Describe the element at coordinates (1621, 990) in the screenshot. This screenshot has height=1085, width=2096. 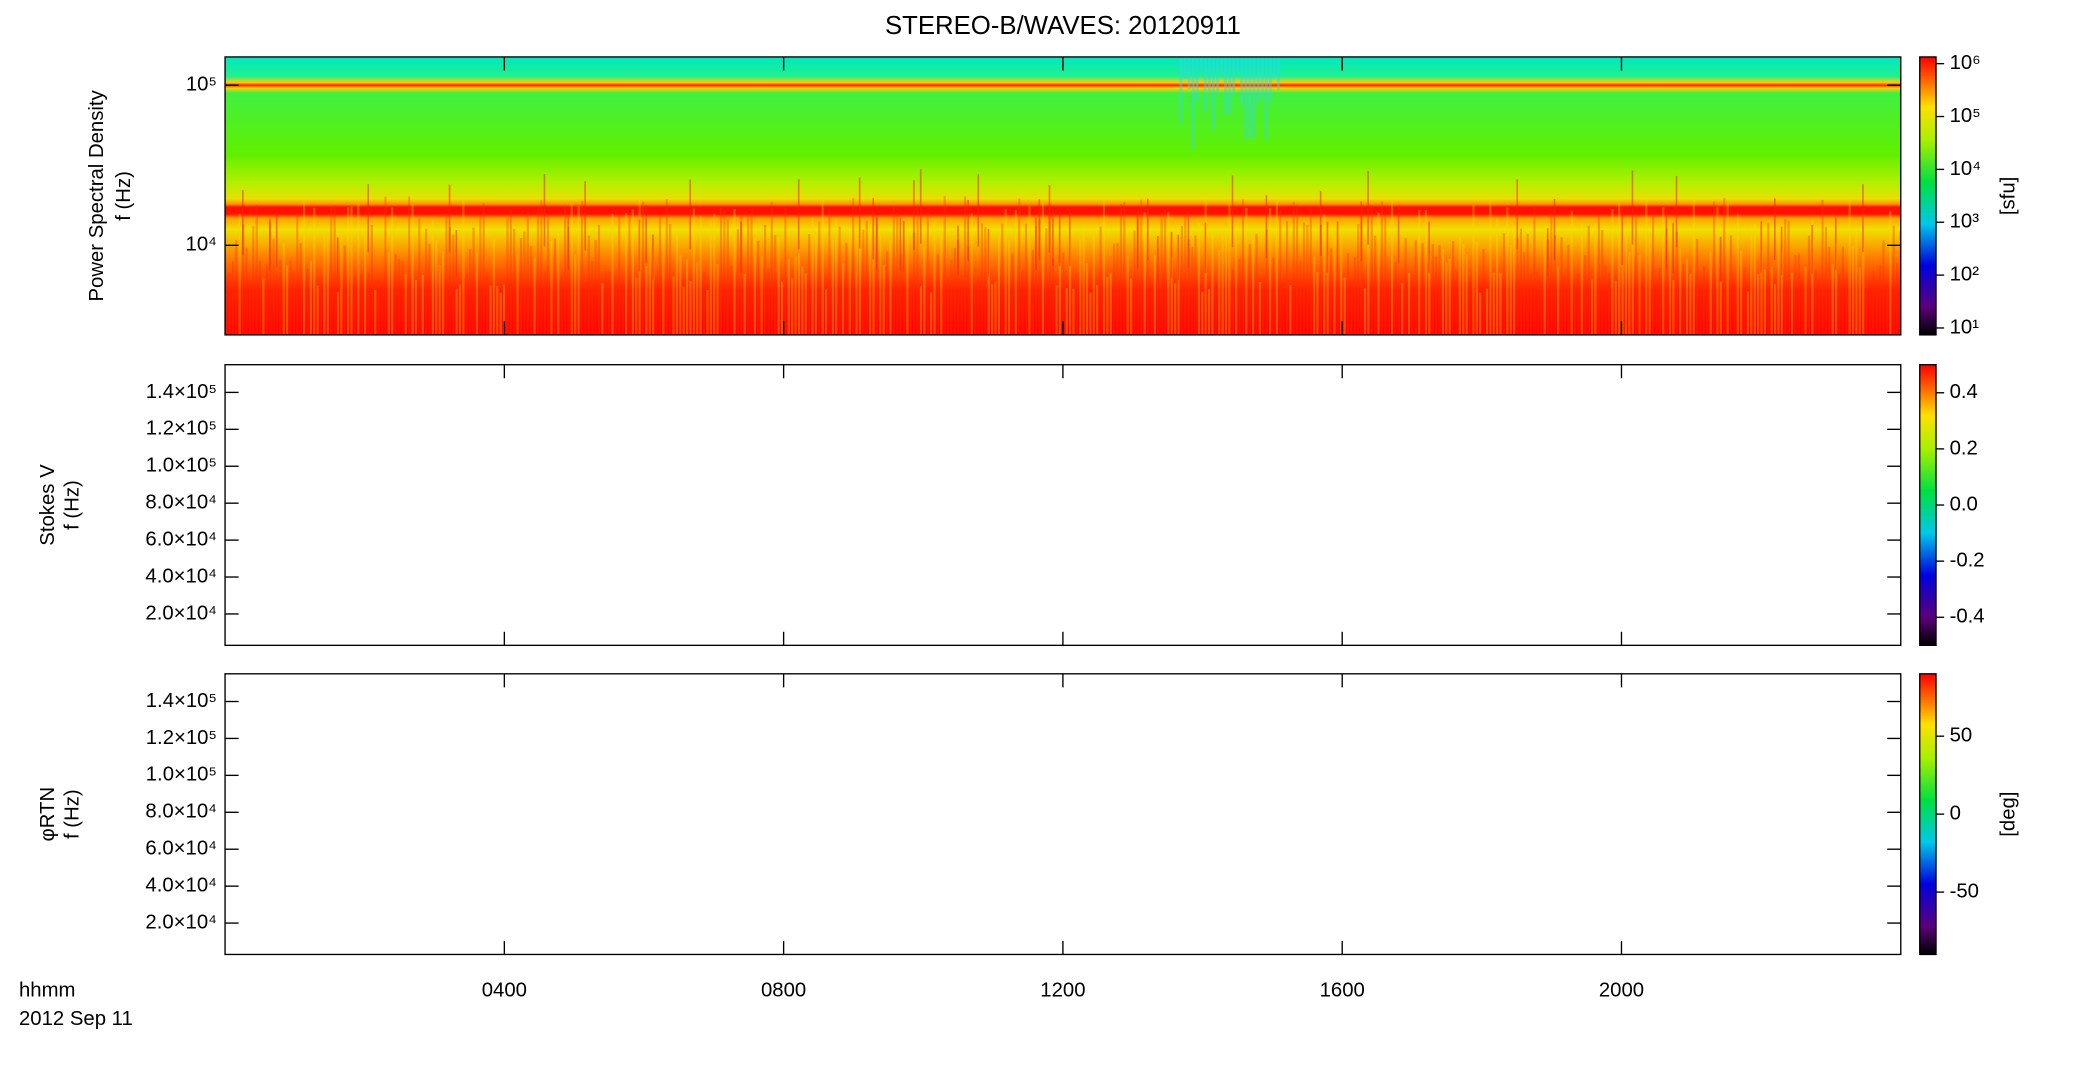
I see `x-tick-label: 2000` at that location.